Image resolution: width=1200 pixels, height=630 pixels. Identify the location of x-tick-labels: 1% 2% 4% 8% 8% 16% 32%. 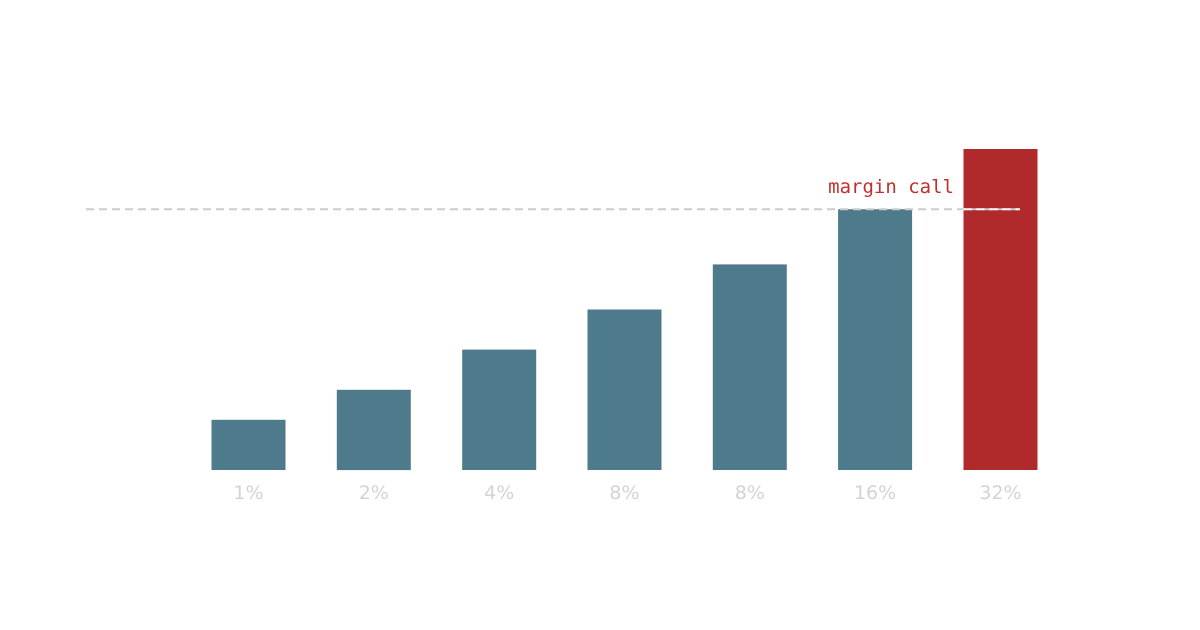
(627, 493).